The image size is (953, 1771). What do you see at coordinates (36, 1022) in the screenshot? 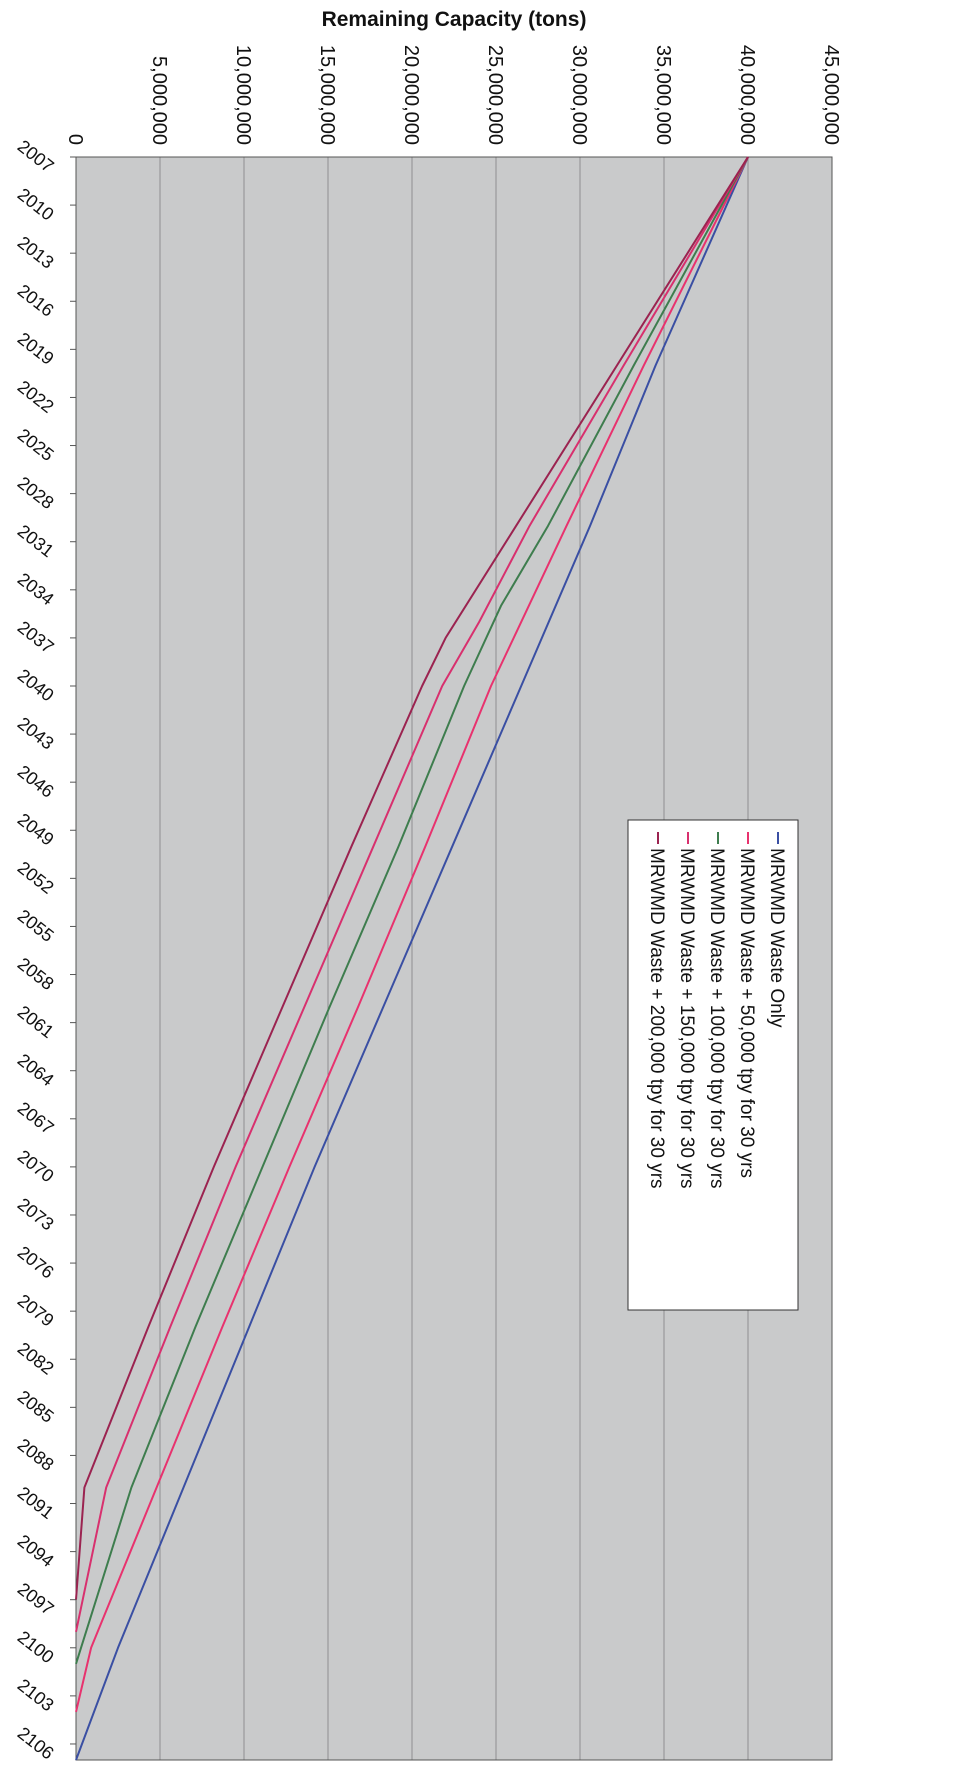
I see `x-tick-label: 2061` at bounding box center [36, 1022].